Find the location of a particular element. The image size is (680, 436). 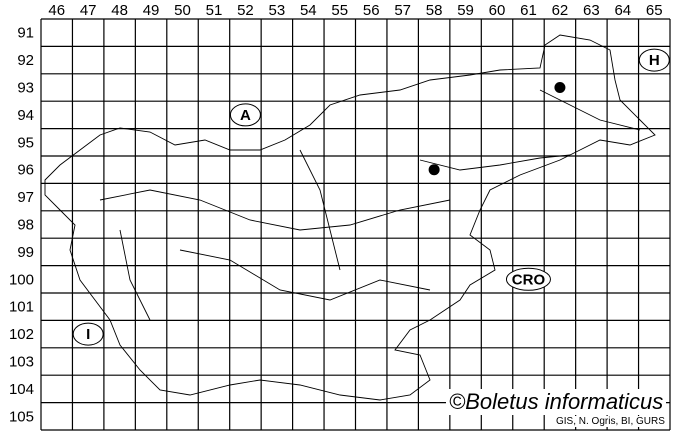

row-label: 93 is located at coordinates (25, 88).